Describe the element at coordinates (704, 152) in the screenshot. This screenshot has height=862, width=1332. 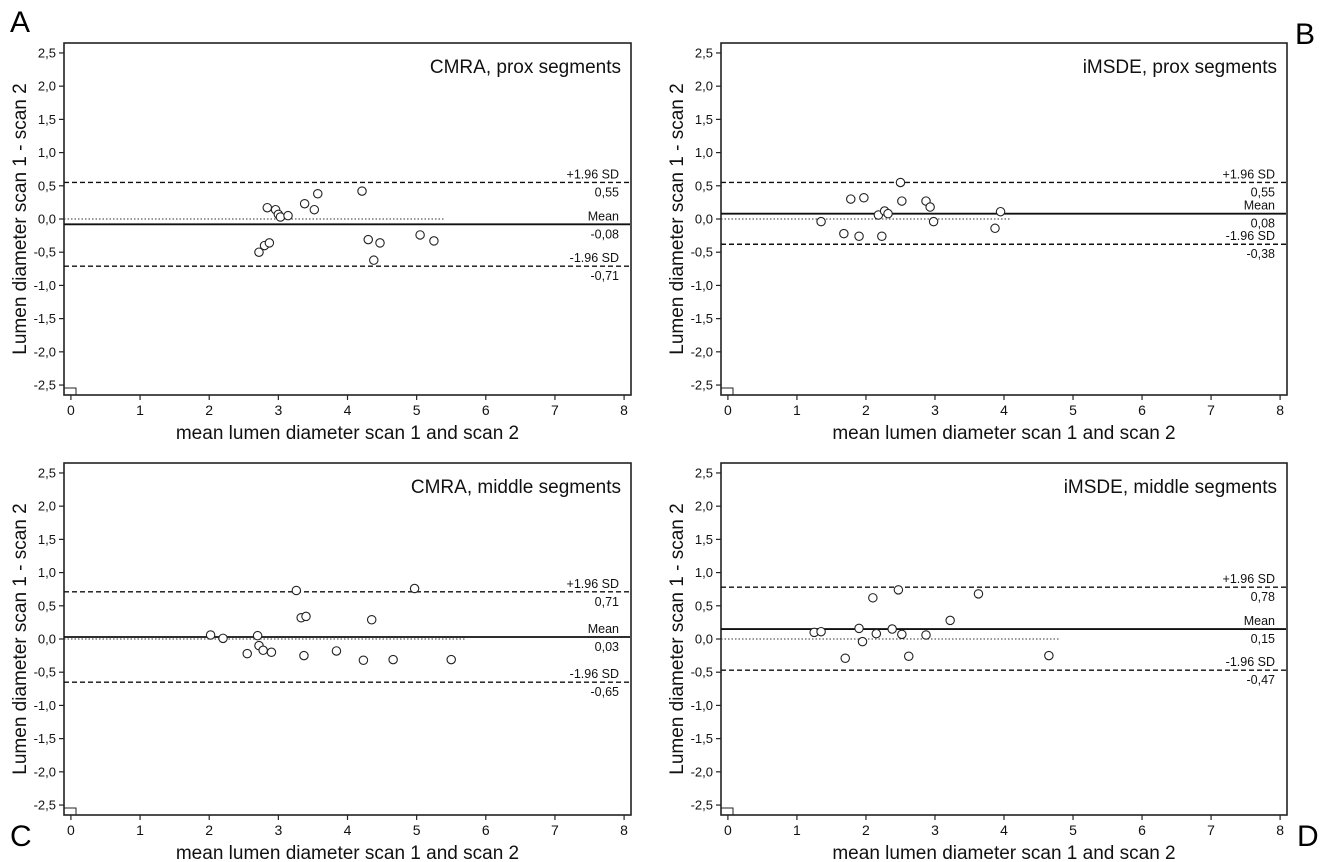
I see `y-tick-label: 1,0` at that location.